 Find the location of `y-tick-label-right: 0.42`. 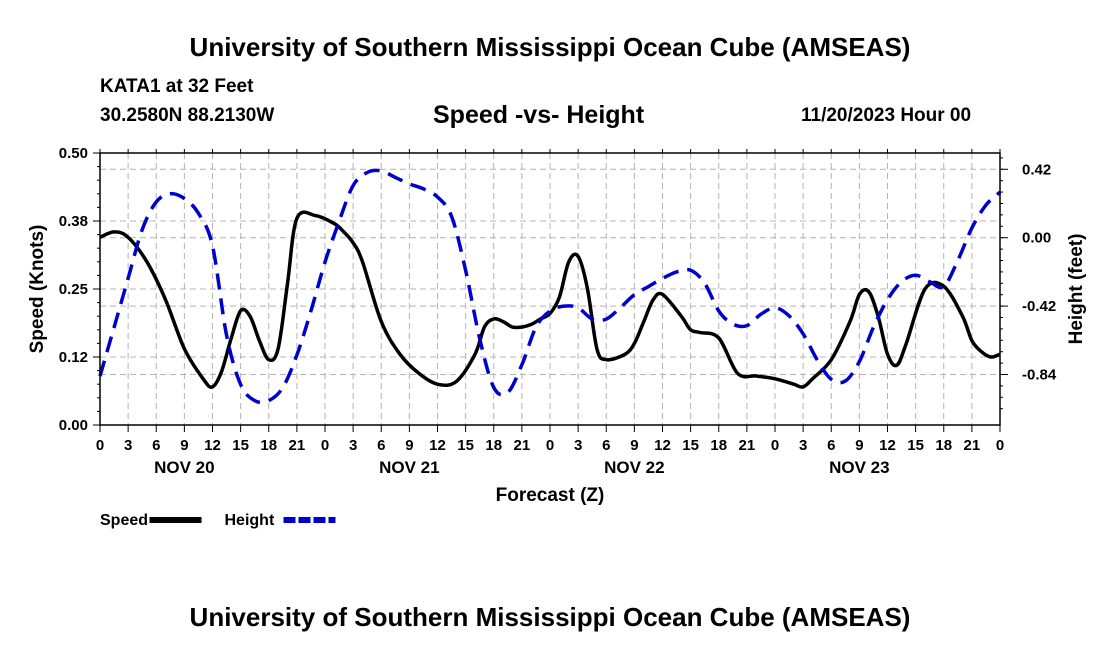

y-tick-label-right: 0.42 is located at coordinates (1036, 169).